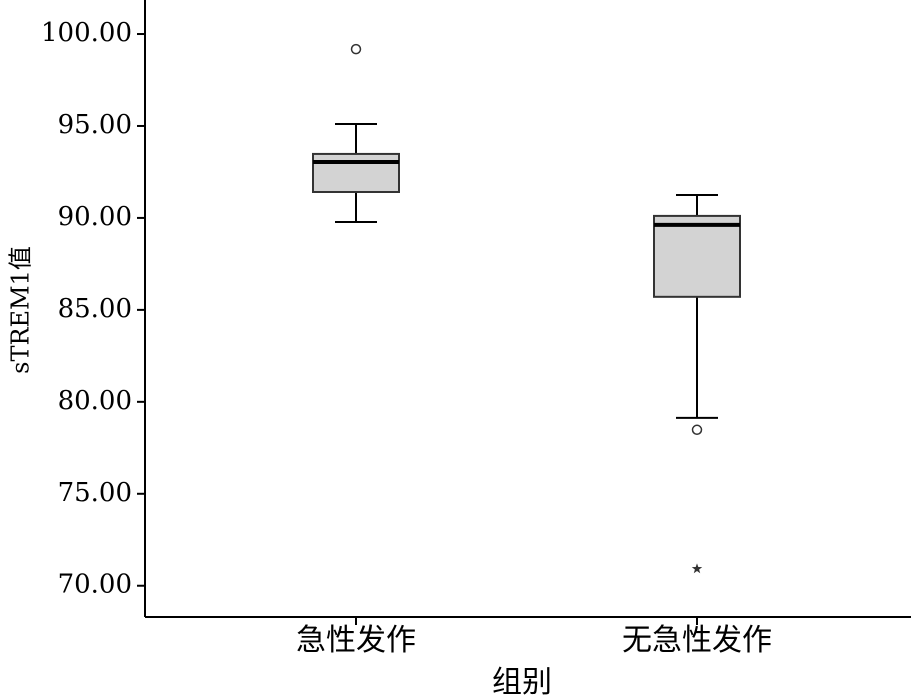  Describe the element at coordinates (95, 125) in the screenshot. I see `y-tick-label: 95.00` at that location.